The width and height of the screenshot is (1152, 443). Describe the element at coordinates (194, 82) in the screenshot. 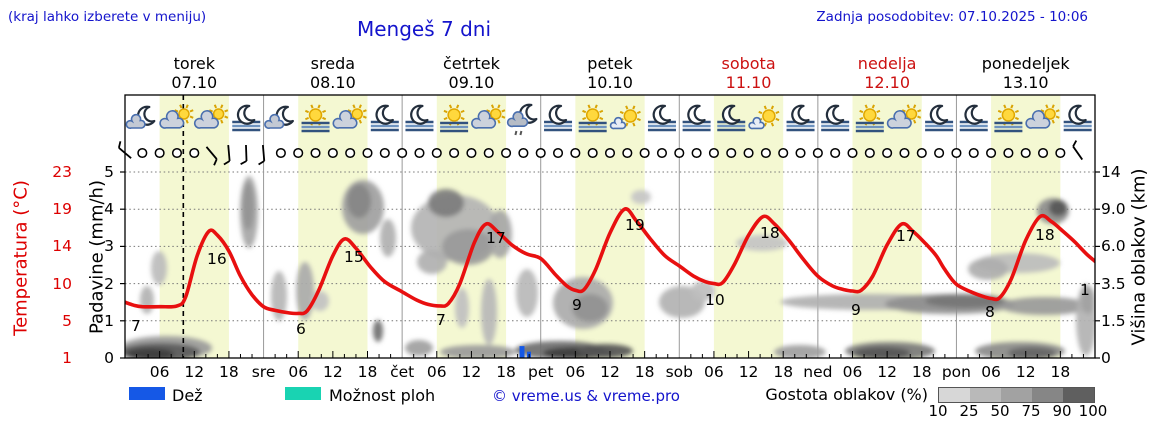

I see `day-date: 07.10` at that location.